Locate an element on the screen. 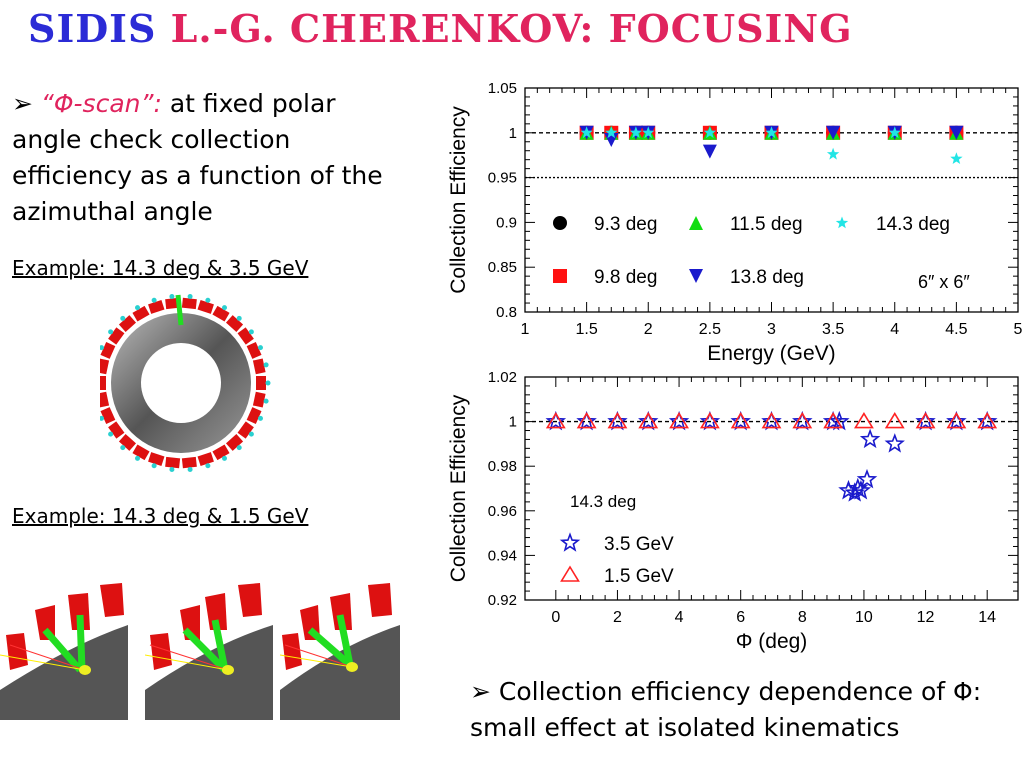 The width and height of the screenshot is (1024, 768). legend-label: 1.5 GeV is located at coordinates (639, 576).